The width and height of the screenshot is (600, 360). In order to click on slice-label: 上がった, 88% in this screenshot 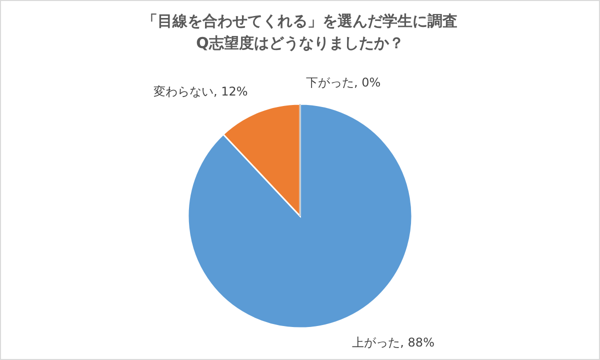, I will do `click(393, 343)`.